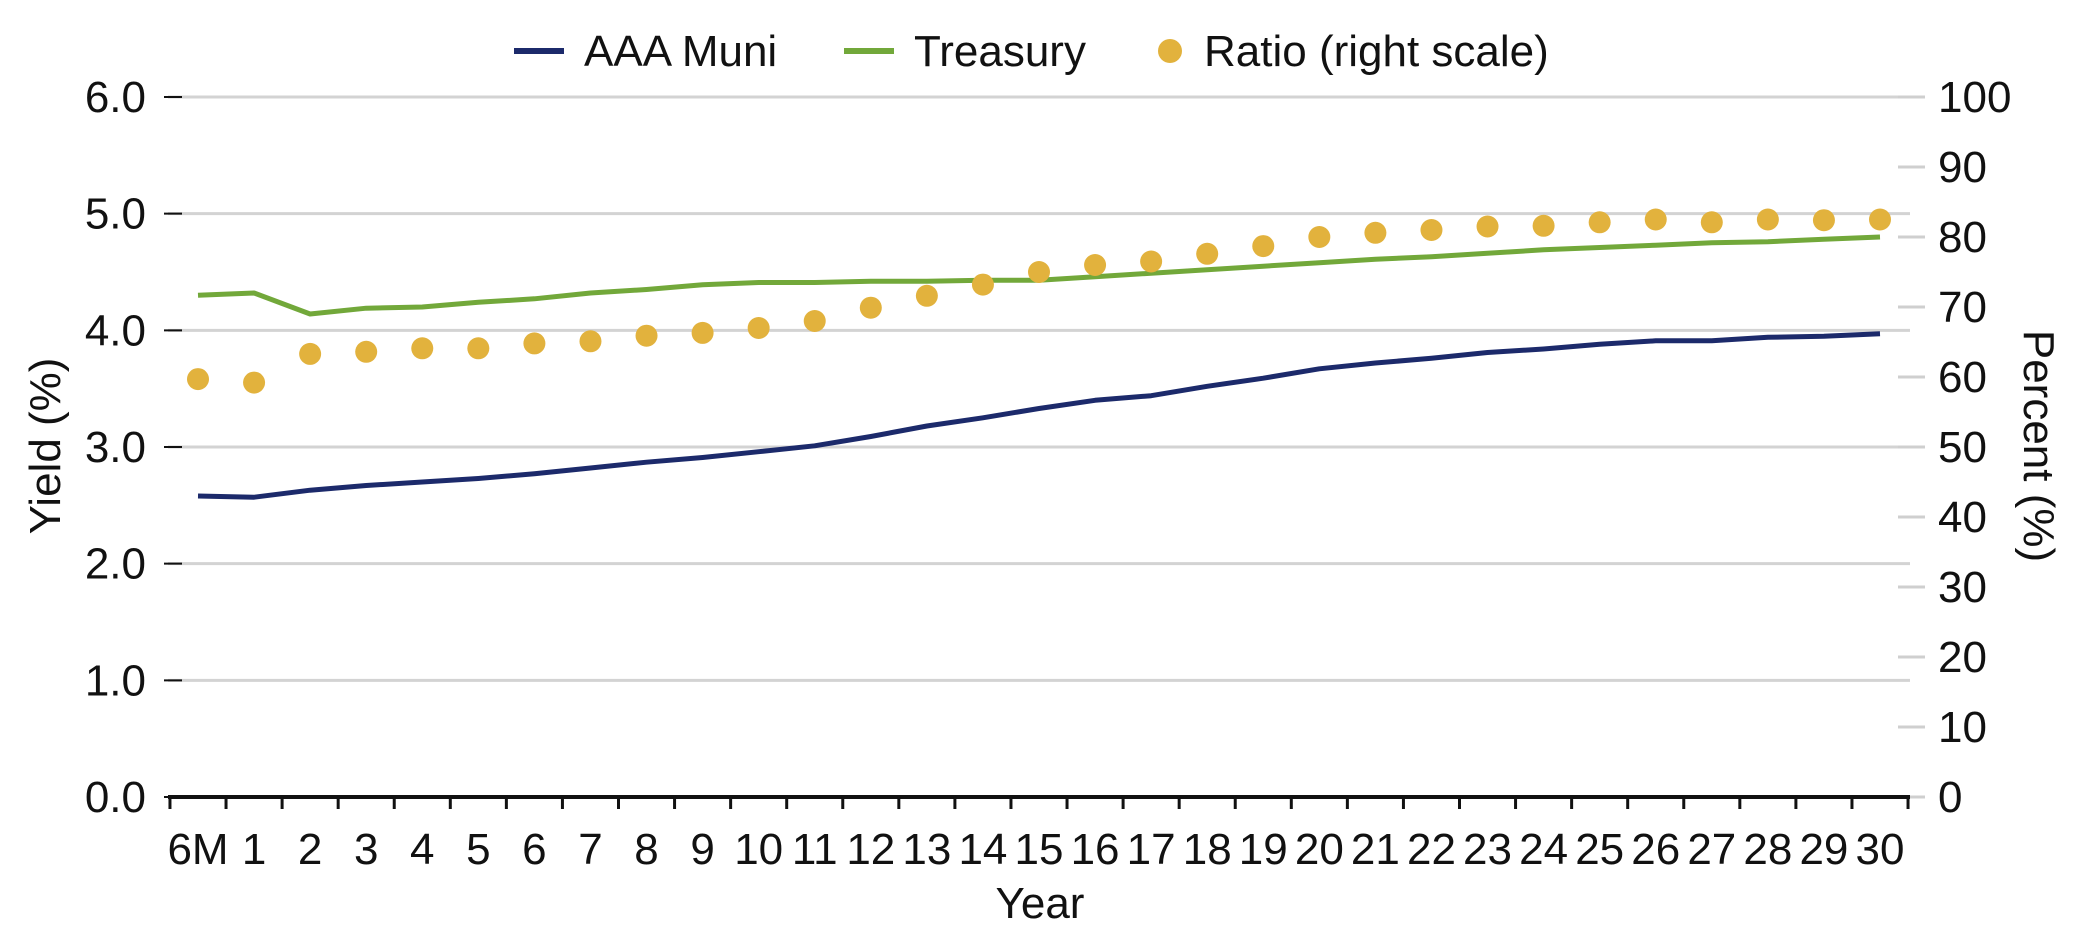 The width and height of the screenshot is (2084, 936). What do you see at coordinates (1962, 657) in the screenshot?
I see `y-right-tick-label: 20` at bounding box center [1962, 657].